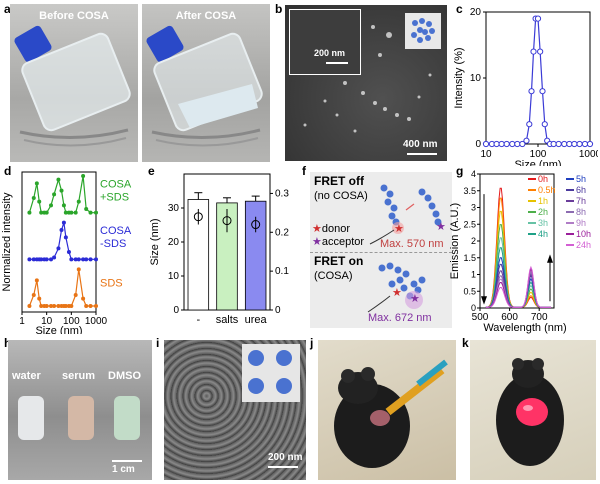  What do you see at coordinates (387, 410) in the screenshot?
I see `mouse-injection-photo` at bounding box center [387, 410].